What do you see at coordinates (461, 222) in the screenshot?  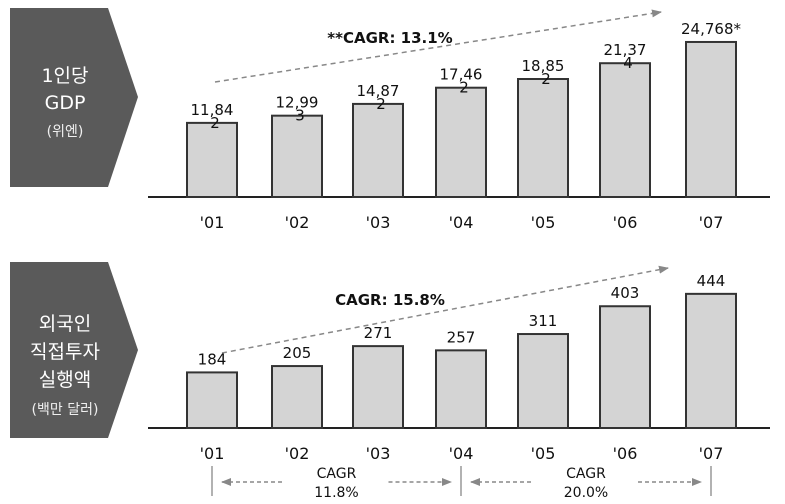 I see `gdp-category-label: '04` at bounding box center [461, 222].